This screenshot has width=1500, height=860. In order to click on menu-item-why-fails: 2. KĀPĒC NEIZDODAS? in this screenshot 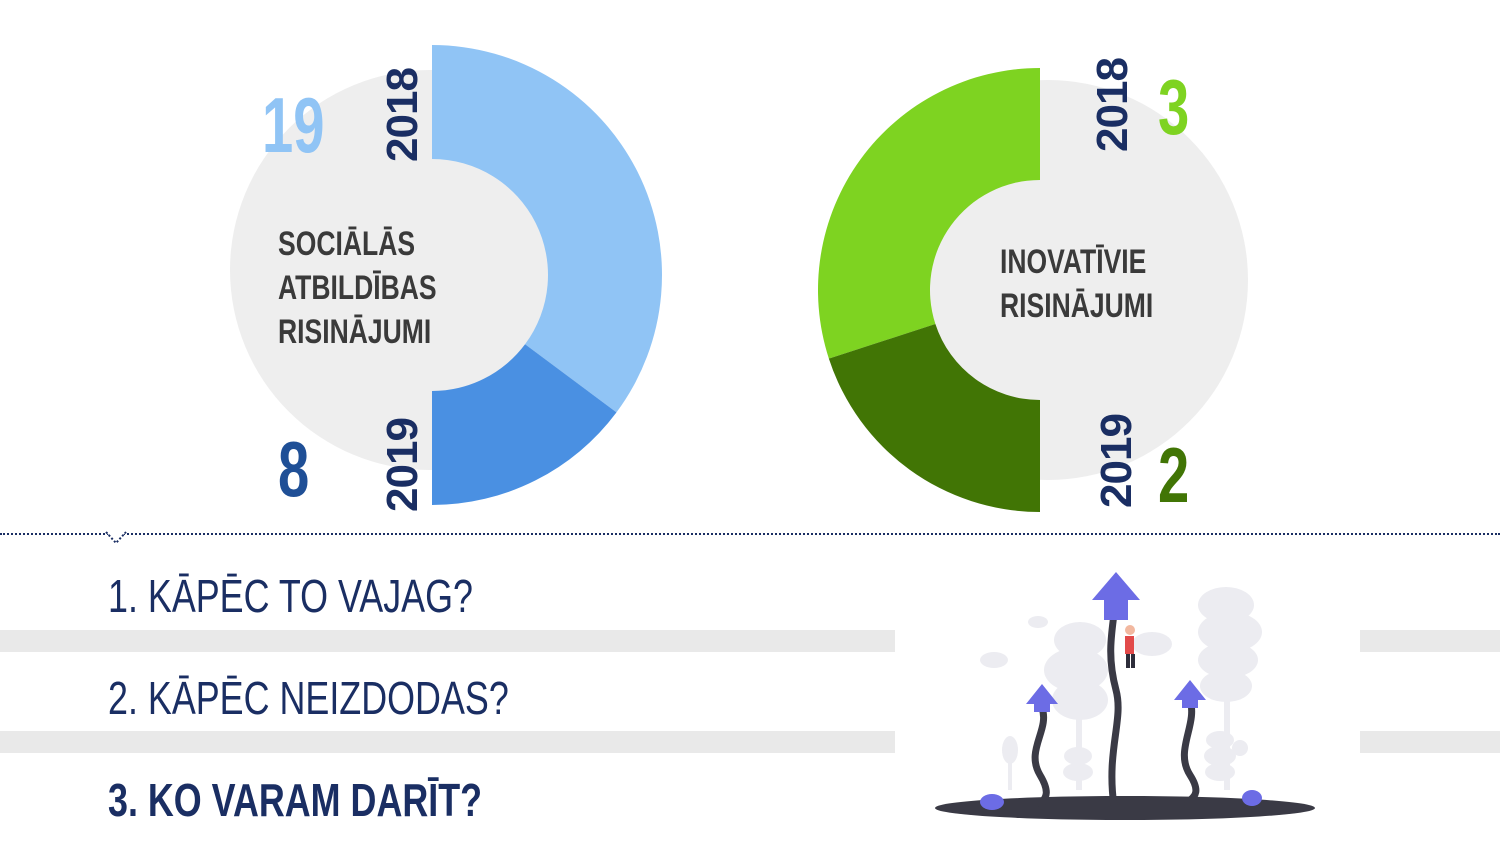, I will do `click(308, 698)`.